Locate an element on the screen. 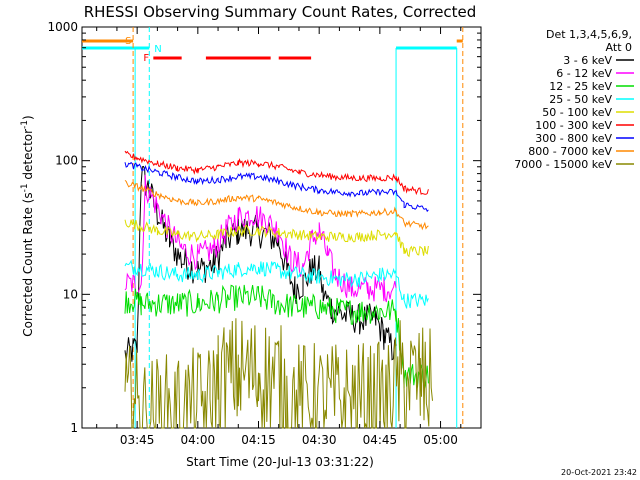  x-tick-label-2: 04:15 is located at coordinates (258, 440).